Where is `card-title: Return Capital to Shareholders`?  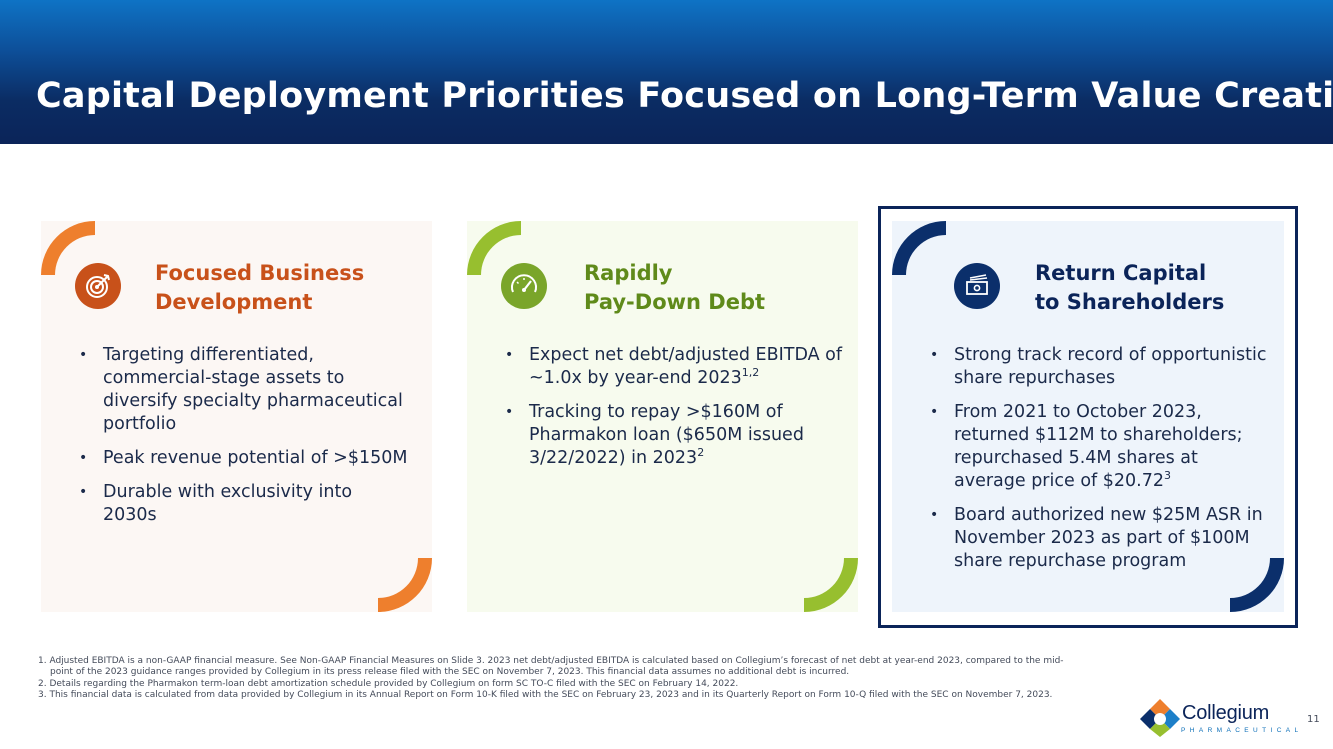
card-title: Return Capital to Shareholders is located at coordinates (1130, 287).